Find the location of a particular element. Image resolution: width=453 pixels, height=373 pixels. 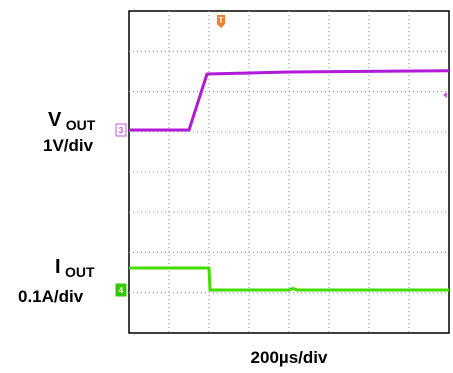

trace-vout is located at coordinates (289, 100).